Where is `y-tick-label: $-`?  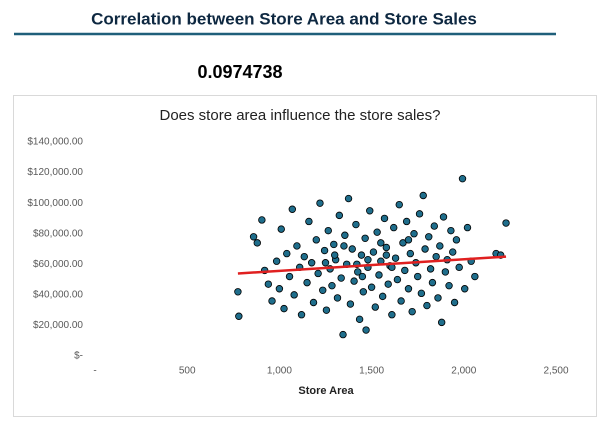 y-tick-label: $- is located at coordinates (78, 356).